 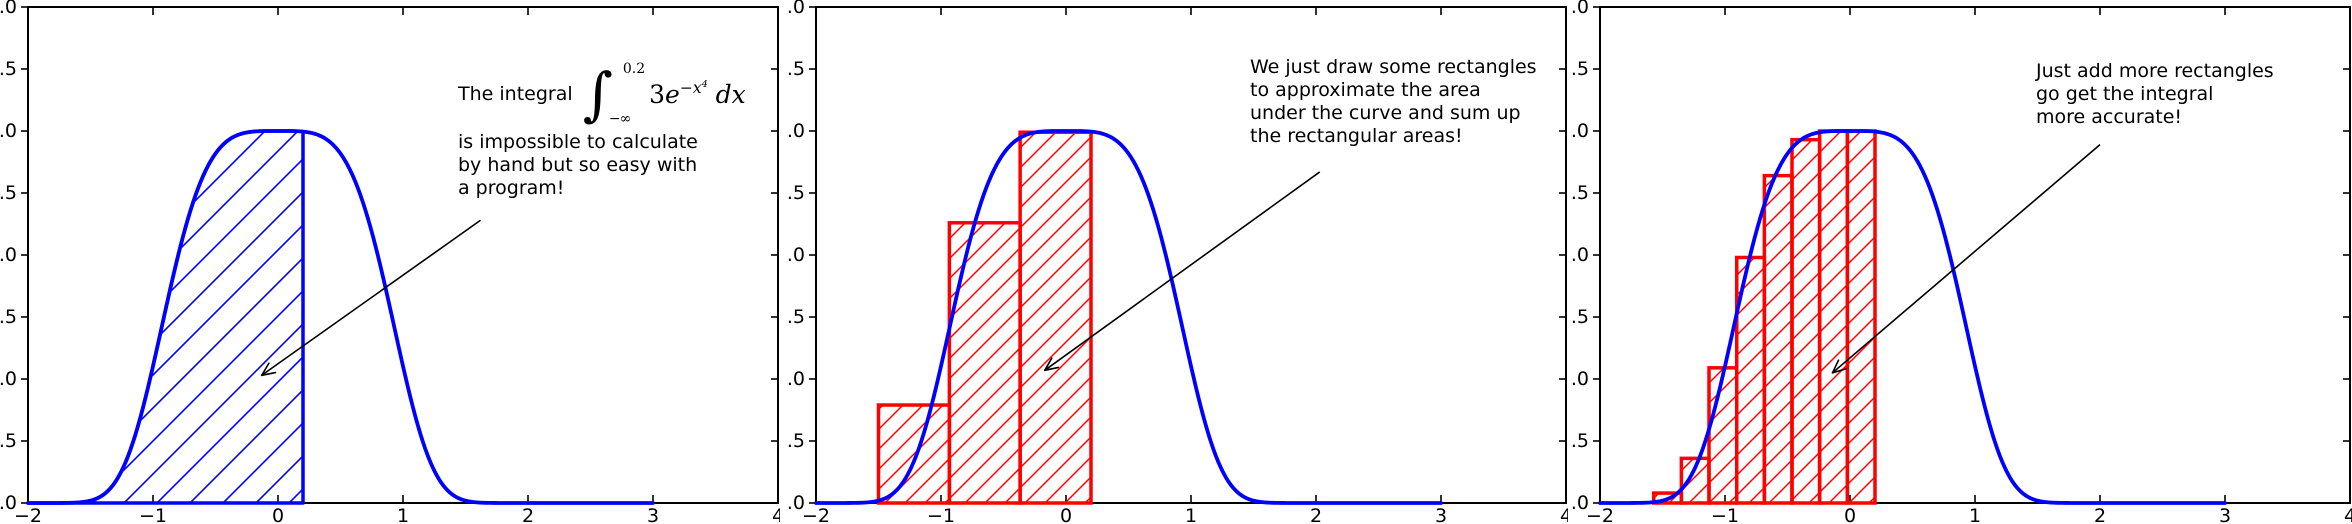 I want to click on integrand-exponent-power: 4, so click(x=704, y=85).